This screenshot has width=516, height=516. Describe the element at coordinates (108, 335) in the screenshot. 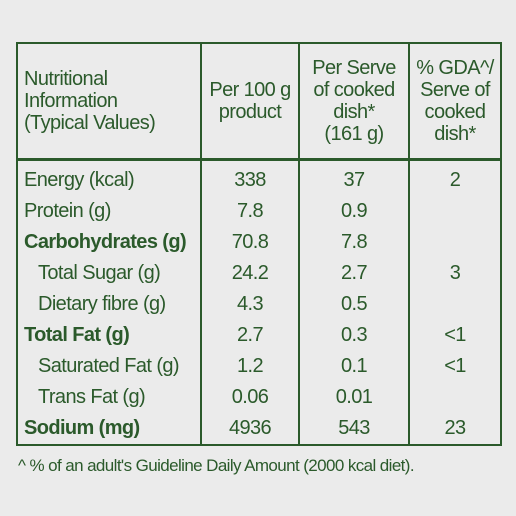

I see `row-label: Total Fat (g)` at that location.